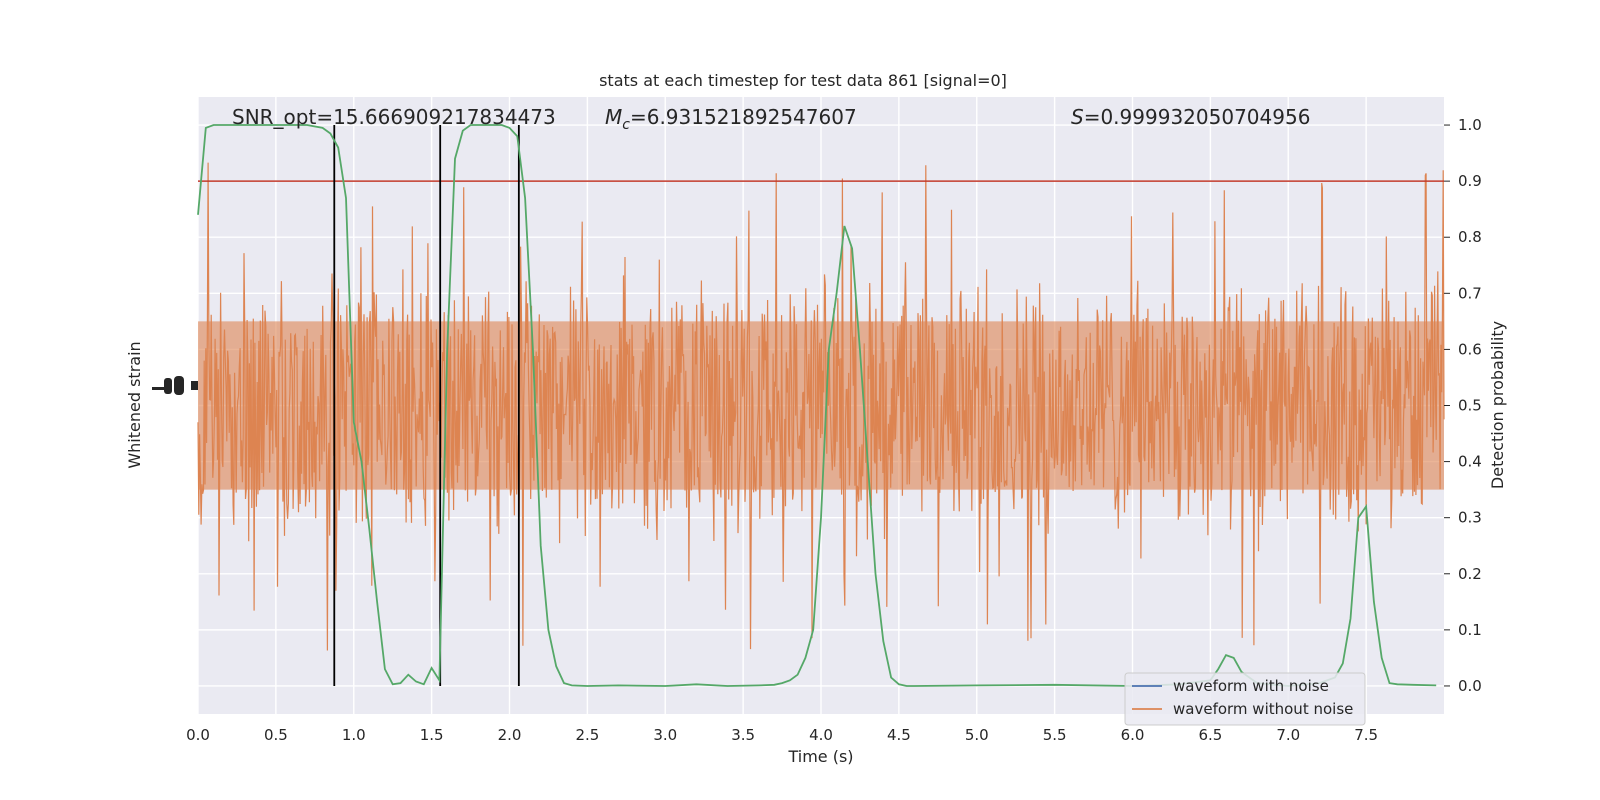 The height and width of the screenshot is (800, 1600). Describe the element at coordinates (899, 735) in the screenshot. I see `x-tick-label: 4.5` at that location.